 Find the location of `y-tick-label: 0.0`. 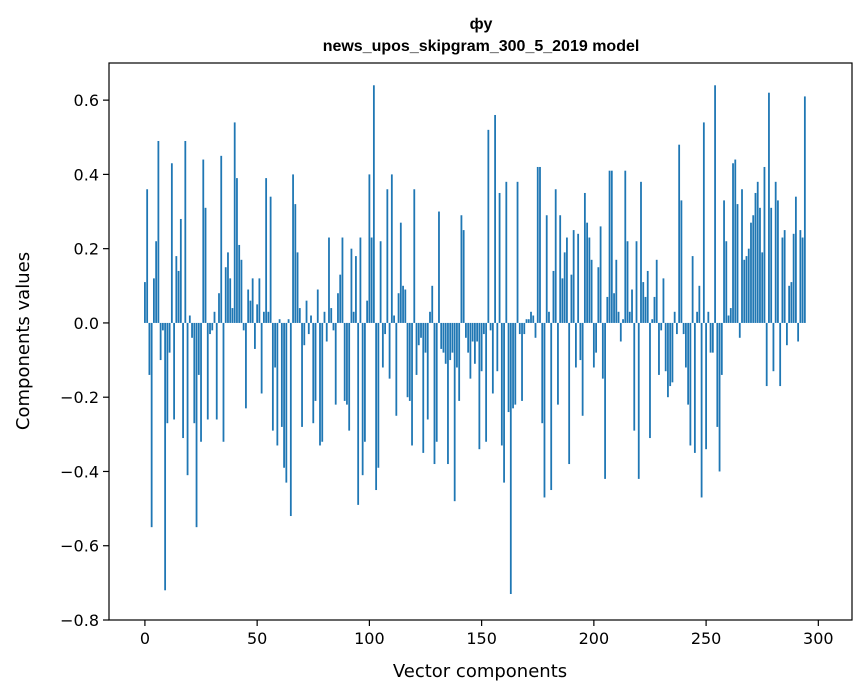

y-tick-label: 0.0 is located at coordinates (86, 323).